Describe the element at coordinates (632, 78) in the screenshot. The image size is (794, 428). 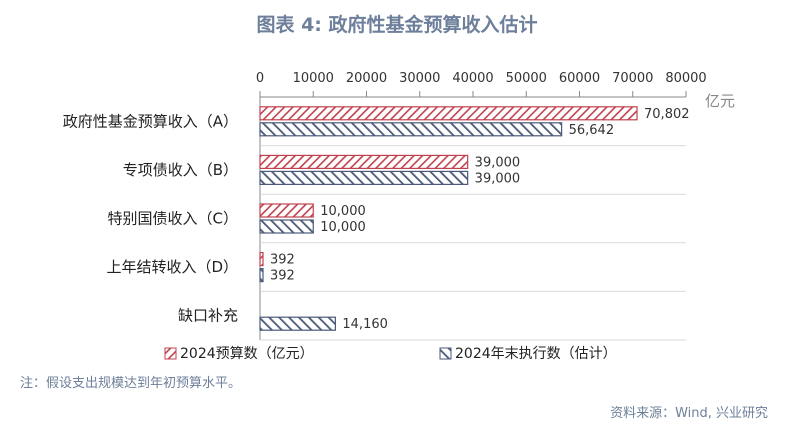
I see `x-tick-label: 70000` at that location.